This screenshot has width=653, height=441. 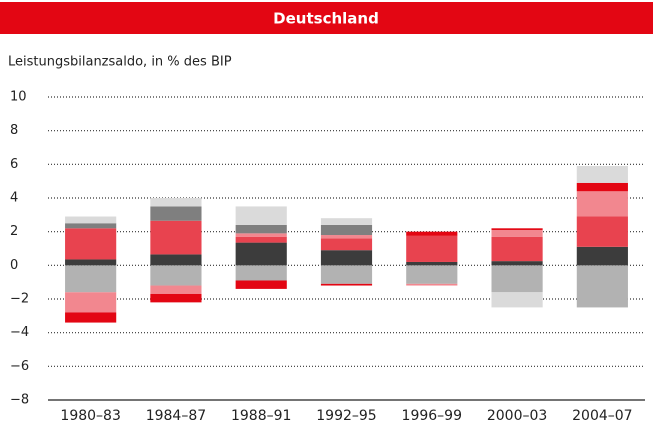 I want to click on x-tick-label: 1992–95, so click(x=346, y=416).